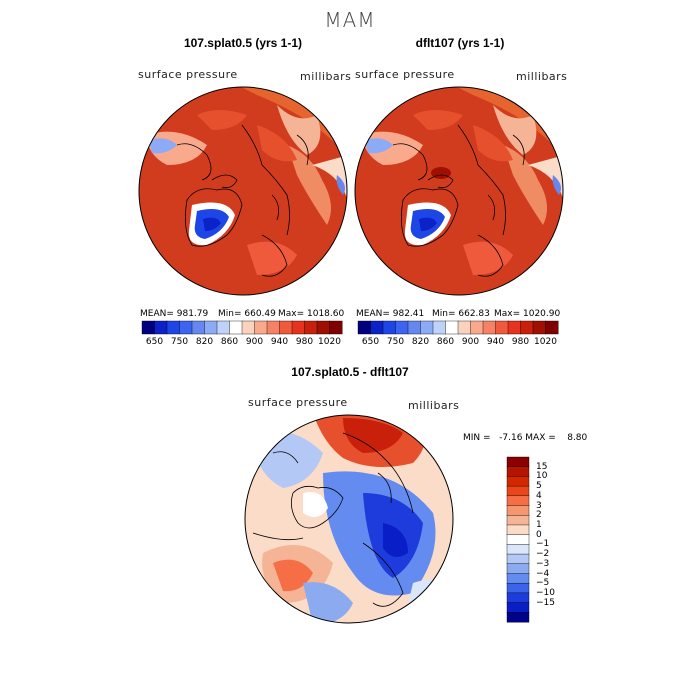 The image size is (700, 700). What do you see at coordinates (556, 539) in the screenshot?
I see `colorbar-diff-ticks: 15 10 5 4 3 2 1 0 −1 −2 −3 −4 −5 −10 −15` at bounding box center [556, 539].